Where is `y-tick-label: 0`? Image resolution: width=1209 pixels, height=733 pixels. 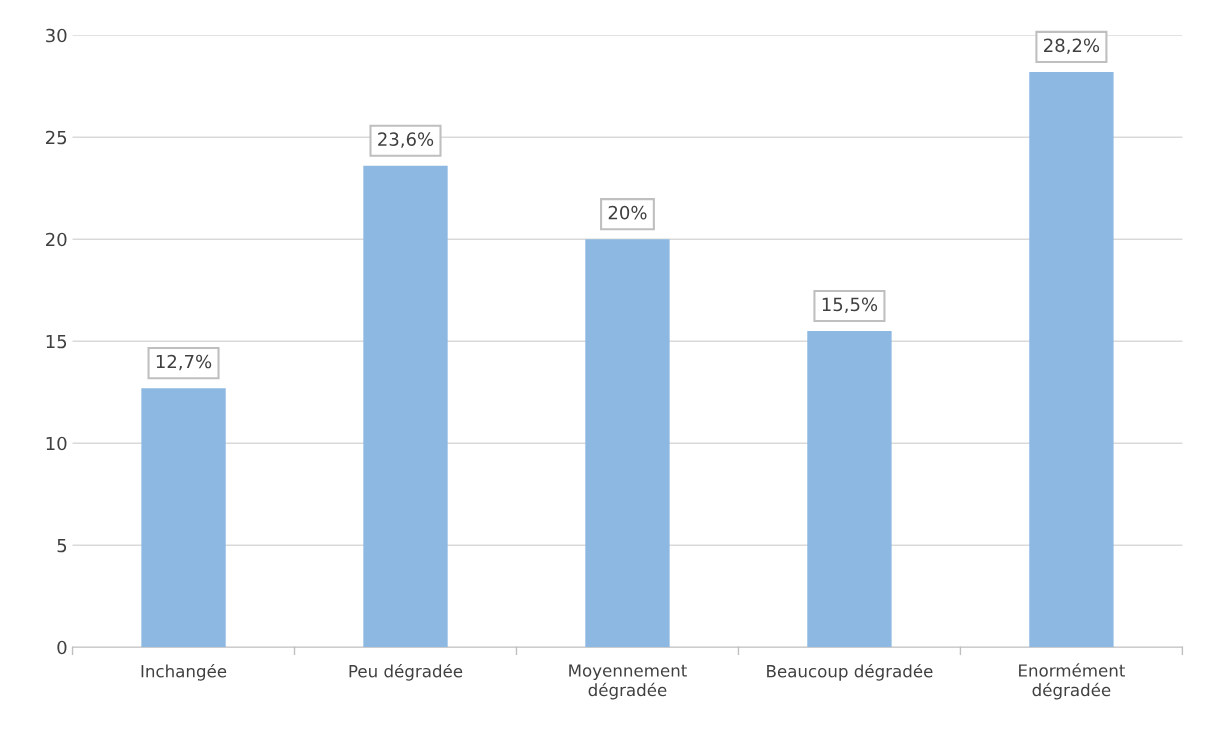 y-tick-label: 0 is located at coordinates (62, 647).